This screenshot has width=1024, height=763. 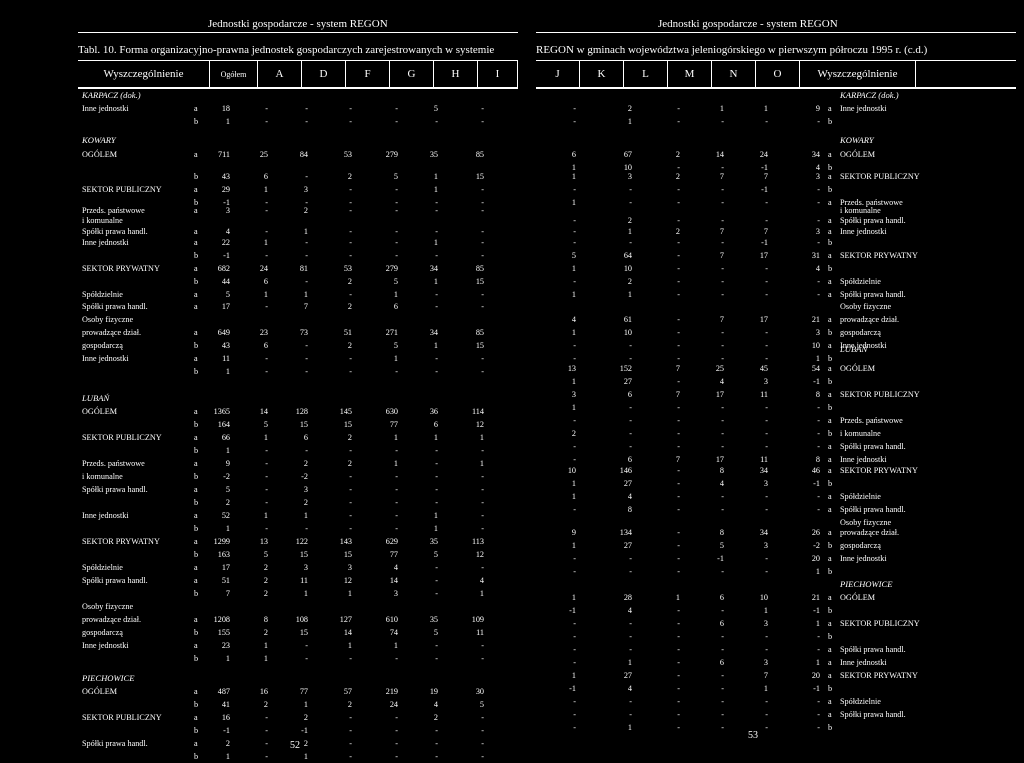 I want to click on row-label: i komunalne, so click(x=860, y=433).